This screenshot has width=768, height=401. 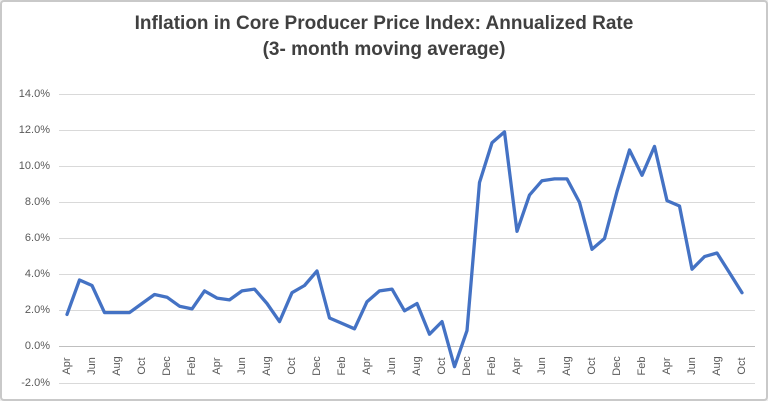 I want to click on y-tick-label: -2.0%, so click(x=35, y=382).